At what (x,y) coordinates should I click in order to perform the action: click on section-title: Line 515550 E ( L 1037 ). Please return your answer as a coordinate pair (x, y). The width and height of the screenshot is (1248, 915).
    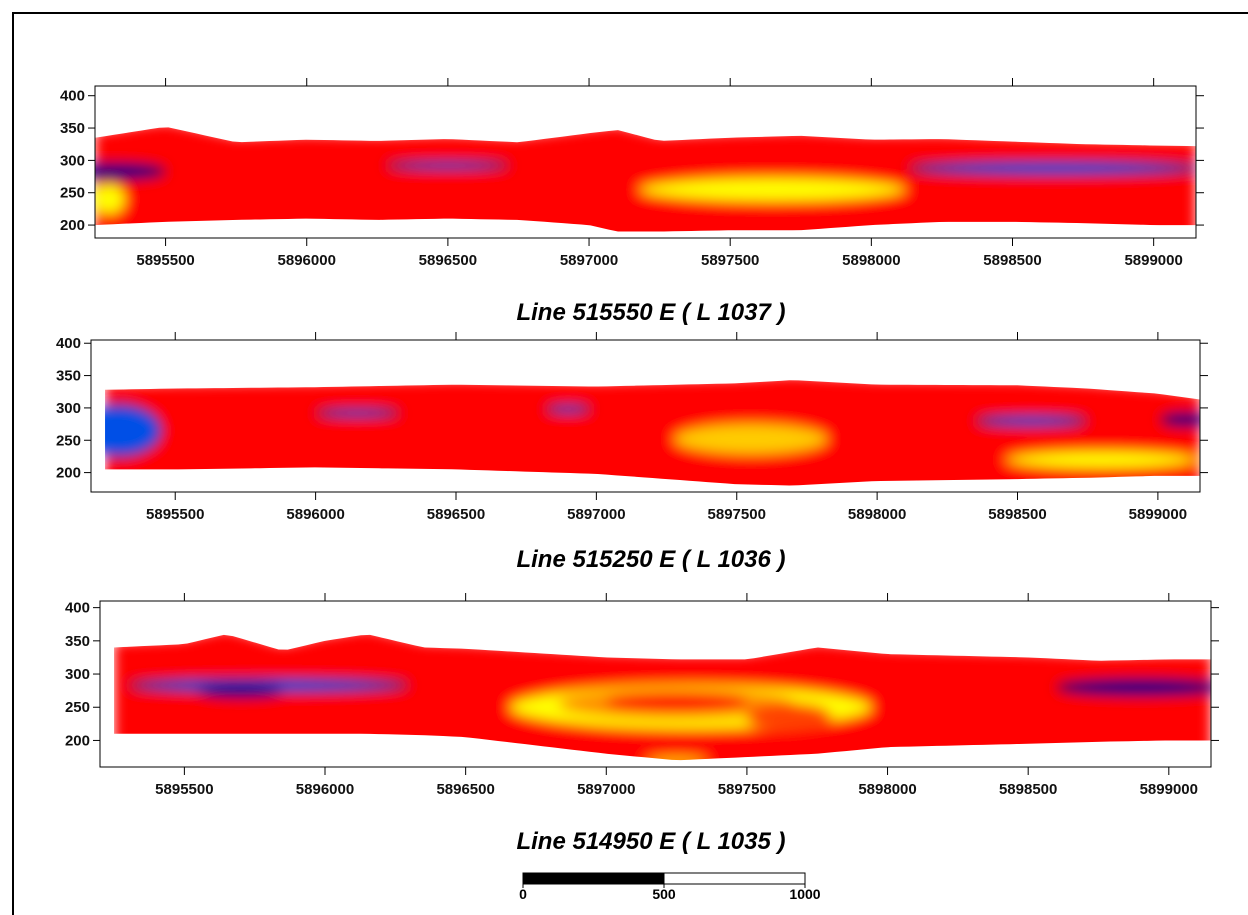
    Looking at the image, I should click on (650, 312).